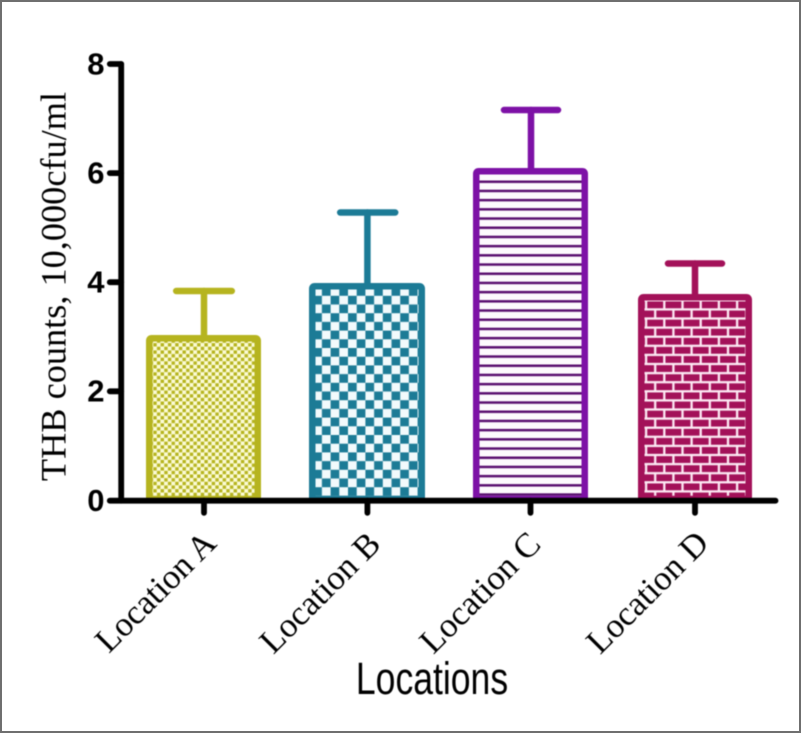 This screenshot has height=733, width=801. I want to click on svg-text: 0, so click(95, 500).